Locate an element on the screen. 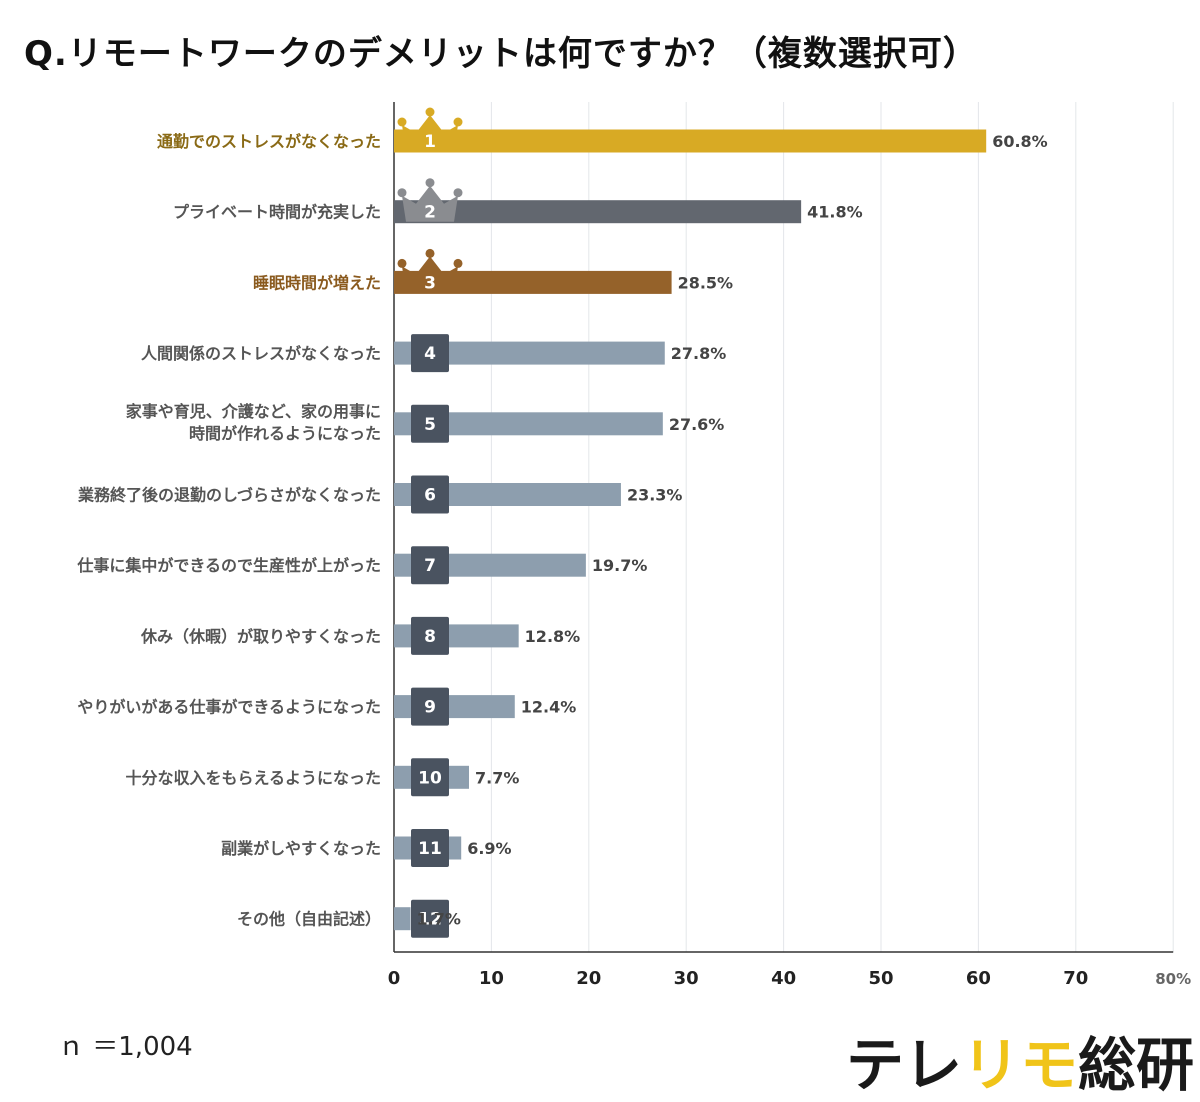 The height and width of the screenshot is (1102, 1200). brand-logo: テレリモ総研 is located at coordinates (1020, 1060).